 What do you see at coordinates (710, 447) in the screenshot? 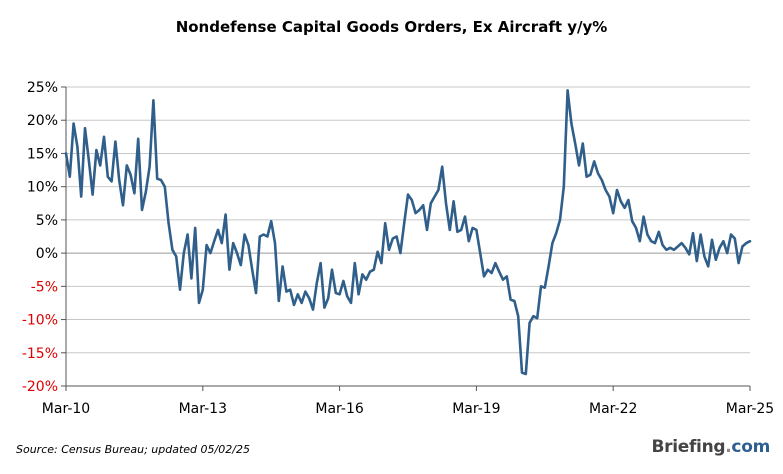
I see `briefing-logo: Briefing.com` at bounding box center [710, 447].